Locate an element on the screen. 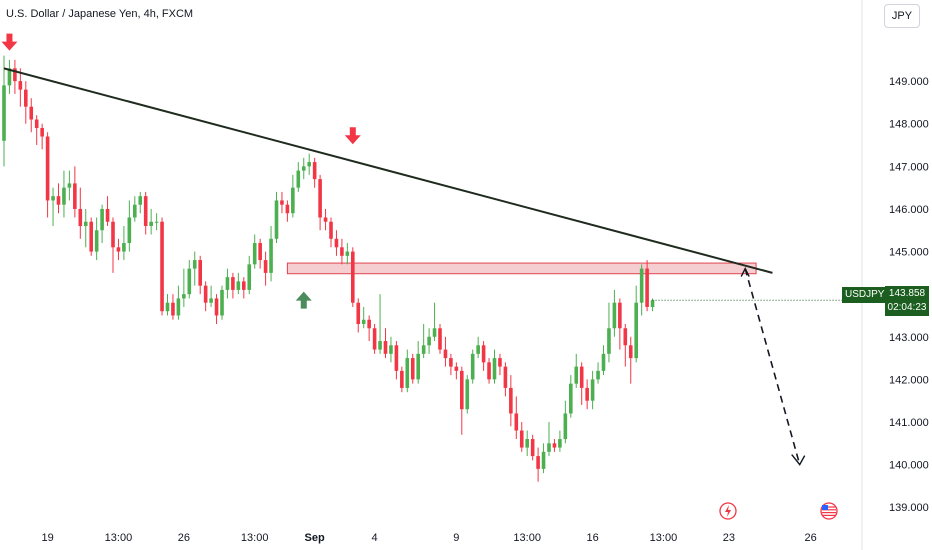  x-tick-label: 16 is located at coordinates (592, 538).